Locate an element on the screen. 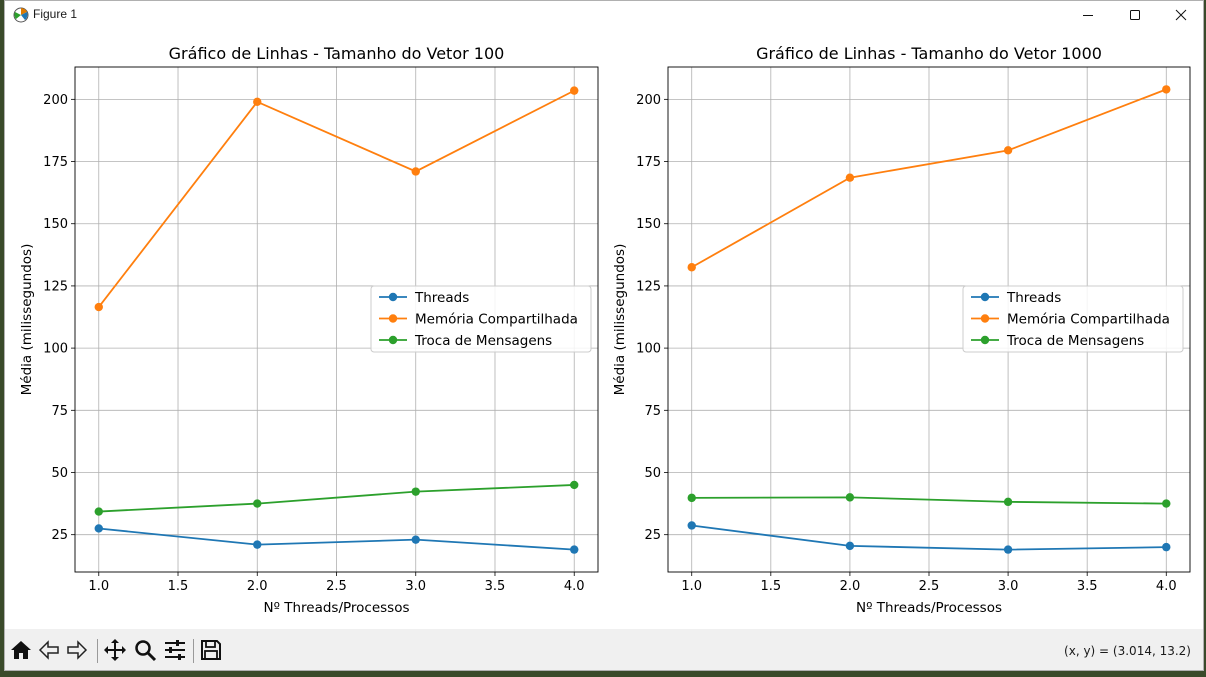 The image size is (1206, 677). close-icon is located at coordinates (1181, 15).